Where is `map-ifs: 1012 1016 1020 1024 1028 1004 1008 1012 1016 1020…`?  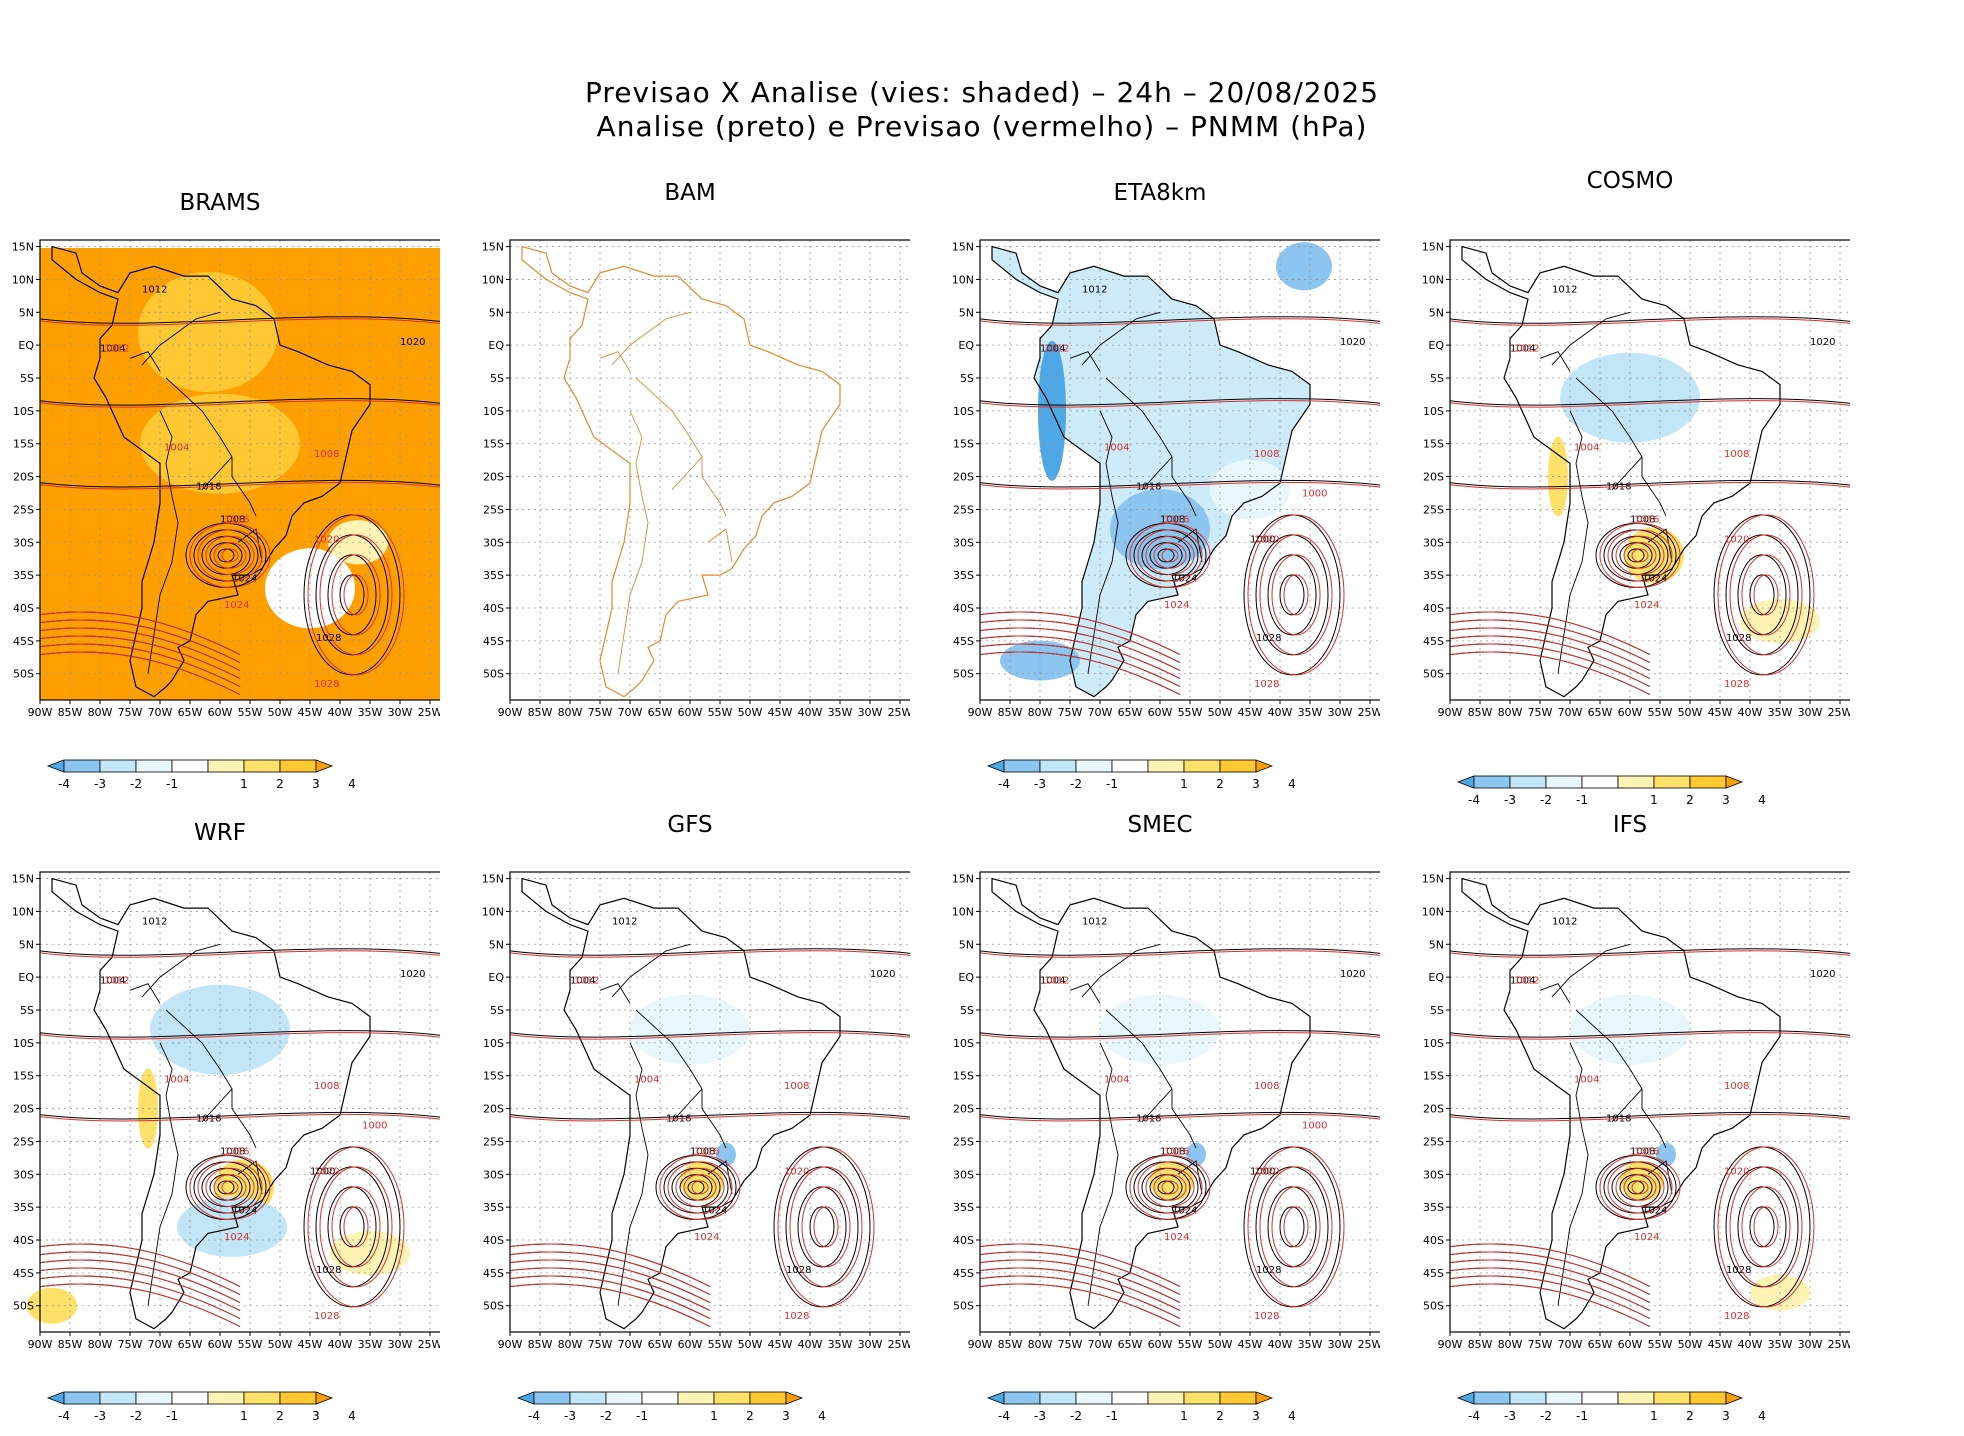 map-ifs: 1012 1016 1020 1024 1028 1004 1008 1012 1016 1020… is located at coordinates (1636, 1111).